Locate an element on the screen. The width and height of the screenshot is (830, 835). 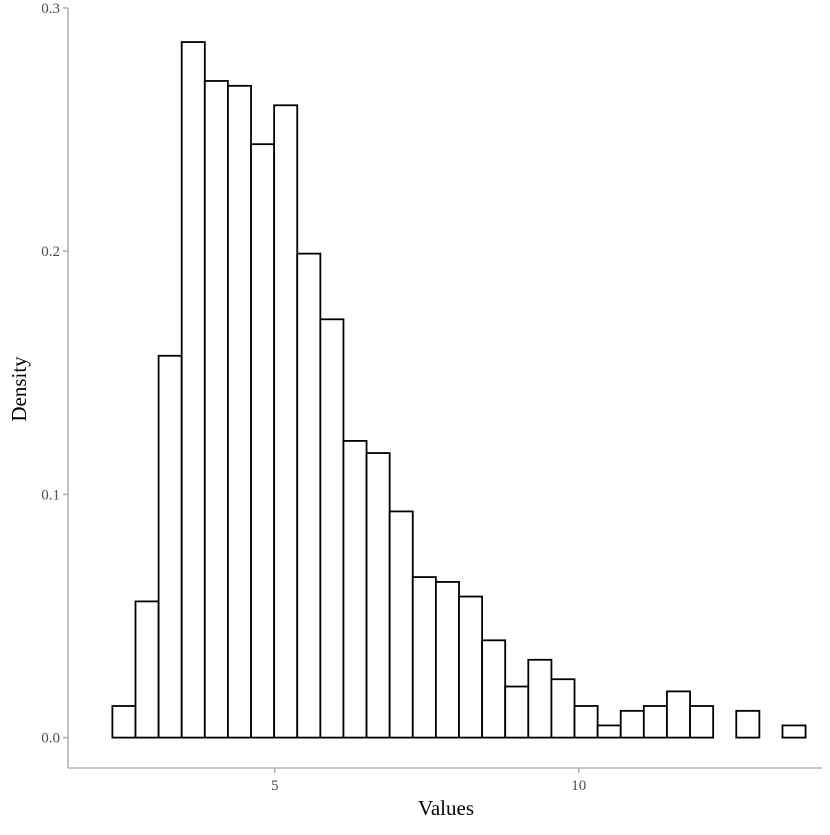
y-axis-ticks: 0.0 0.1 0.2 0.3 is located at coordinates (54, 374).